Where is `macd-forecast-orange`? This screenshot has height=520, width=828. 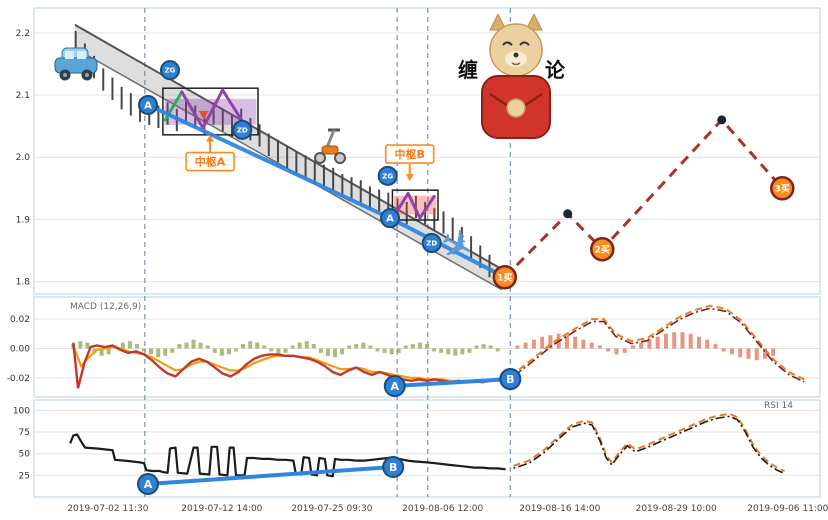
macd-forecast-orange is located at coordinates (657, 342).